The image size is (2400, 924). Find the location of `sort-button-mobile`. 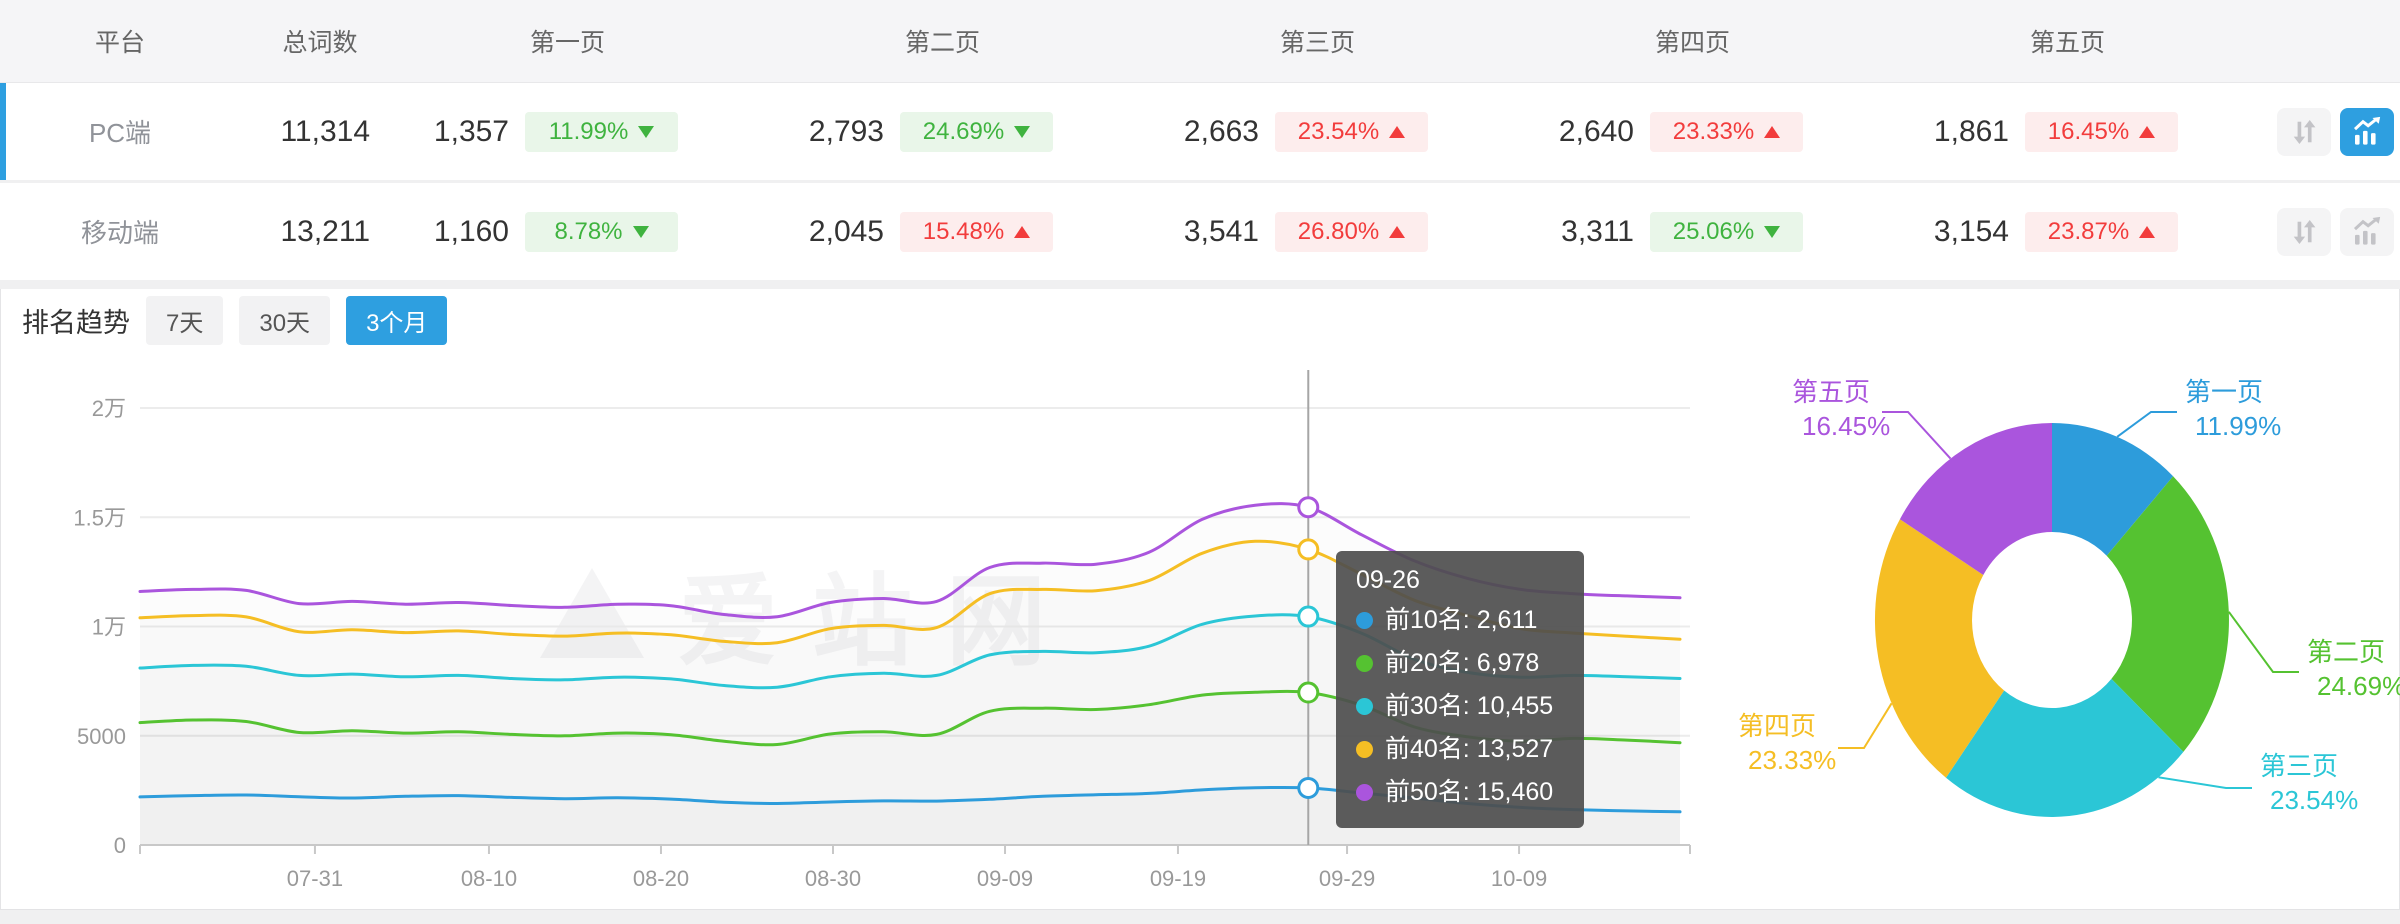

sort-button-mobile is located at coordinates (2304, 231).